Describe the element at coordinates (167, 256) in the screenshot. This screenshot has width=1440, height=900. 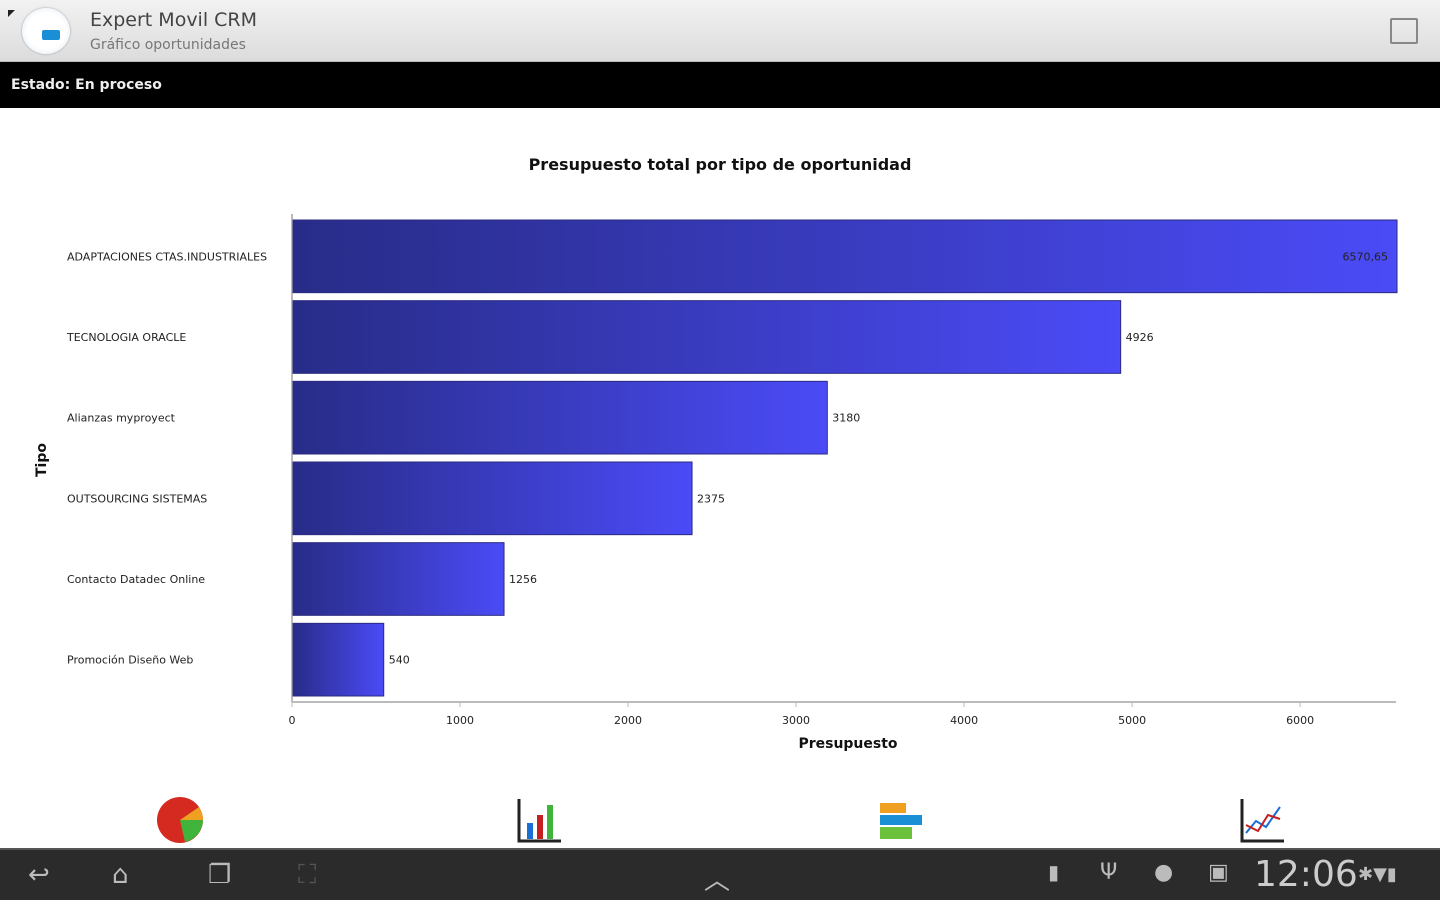
I see `category-label: ADAPTACIONES CTAS.INDUSTRIALES` at that location.